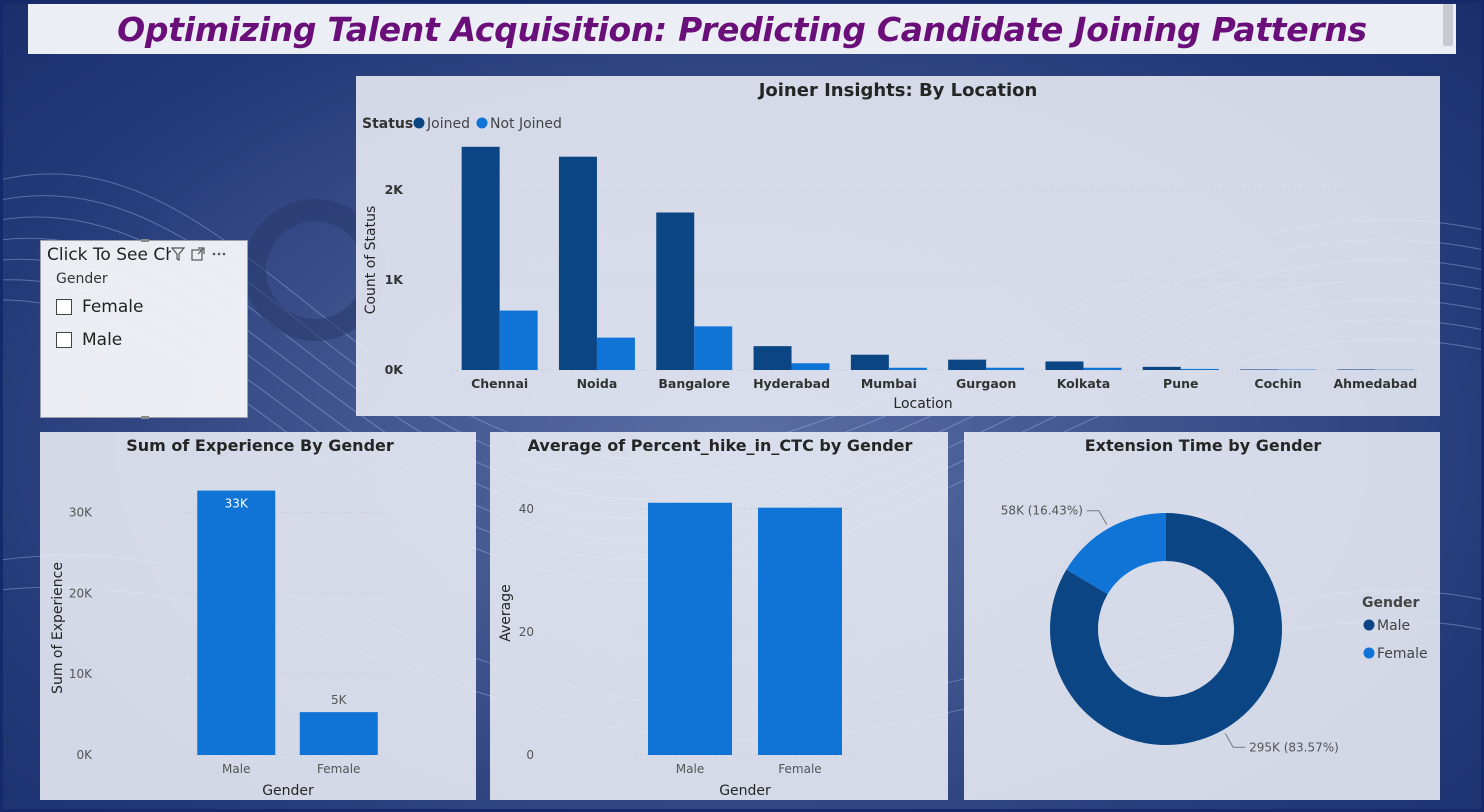  What do you see at coordinates (889, 383) in the screenshot?
I see `x-tick-label: Mumbai` at bounding box center [889, 383].